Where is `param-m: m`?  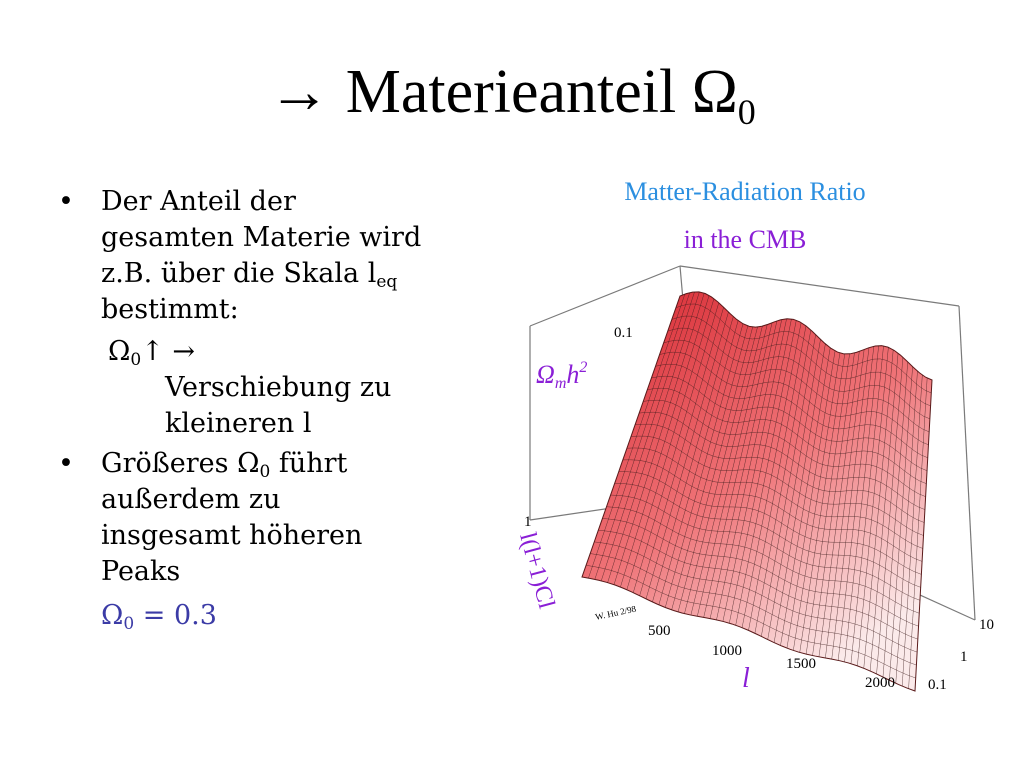 param-m: m is located at coordinates (561, 383).